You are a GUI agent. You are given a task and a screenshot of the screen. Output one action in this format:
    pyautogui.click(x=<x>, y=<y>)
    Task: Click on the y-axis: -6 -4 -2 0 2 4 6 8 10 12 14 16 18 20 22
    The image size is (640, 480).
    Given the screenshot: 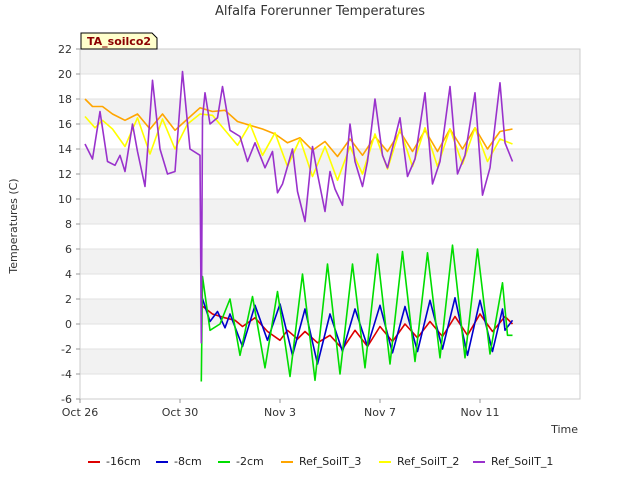 What is the action you would take?
    pyautogui.click(x=69, y=224)
    